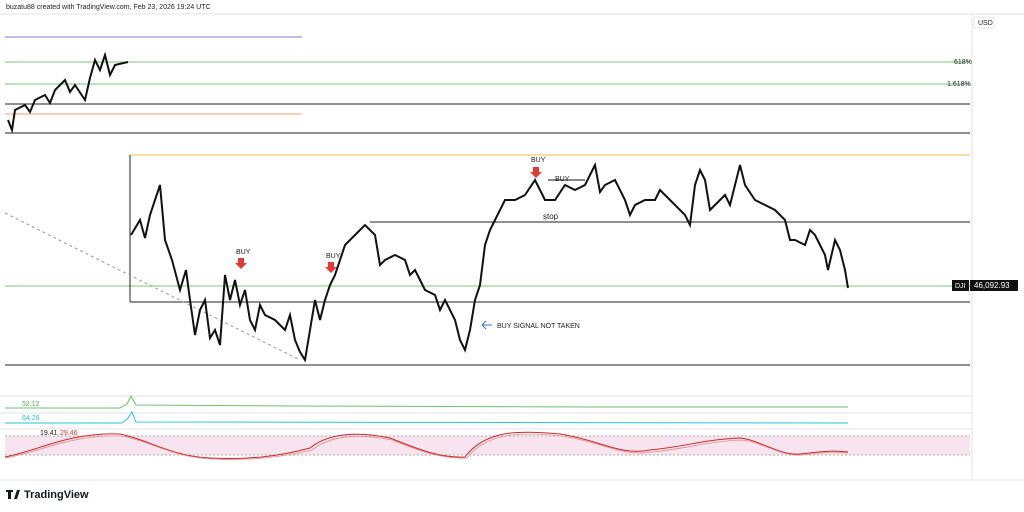  Describe the element at coordinates (551, 216) in the screenshot. I see `annotation: stop` at that location.